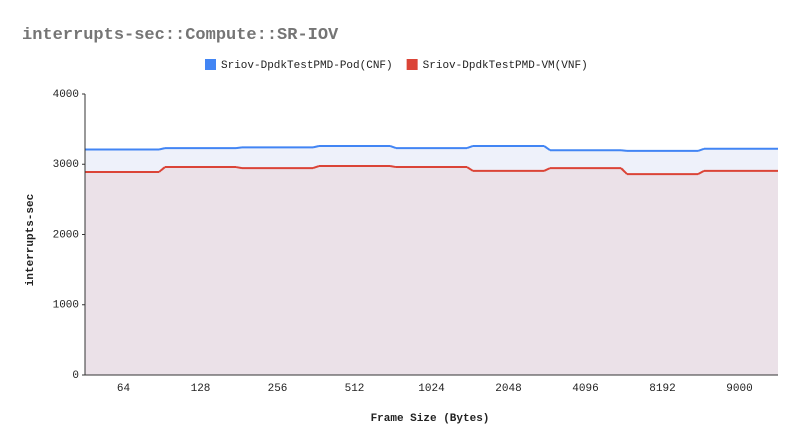  Describe the element at coordinates (124, 389) in the screenshot. I see `x-tick-label: 64` at that location.